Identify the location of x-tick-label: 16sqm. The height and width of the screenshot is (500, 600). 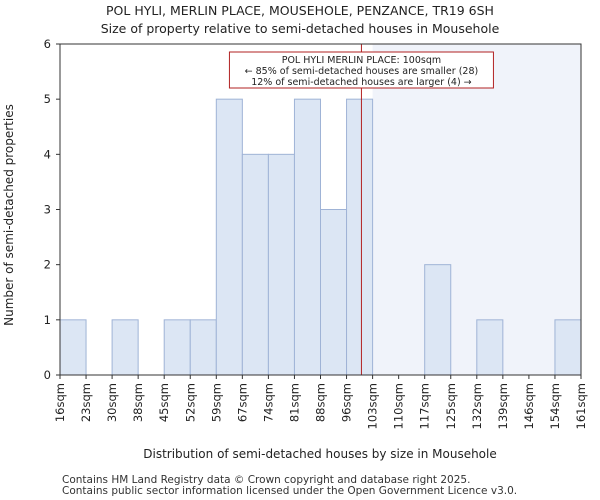
(60, 402).